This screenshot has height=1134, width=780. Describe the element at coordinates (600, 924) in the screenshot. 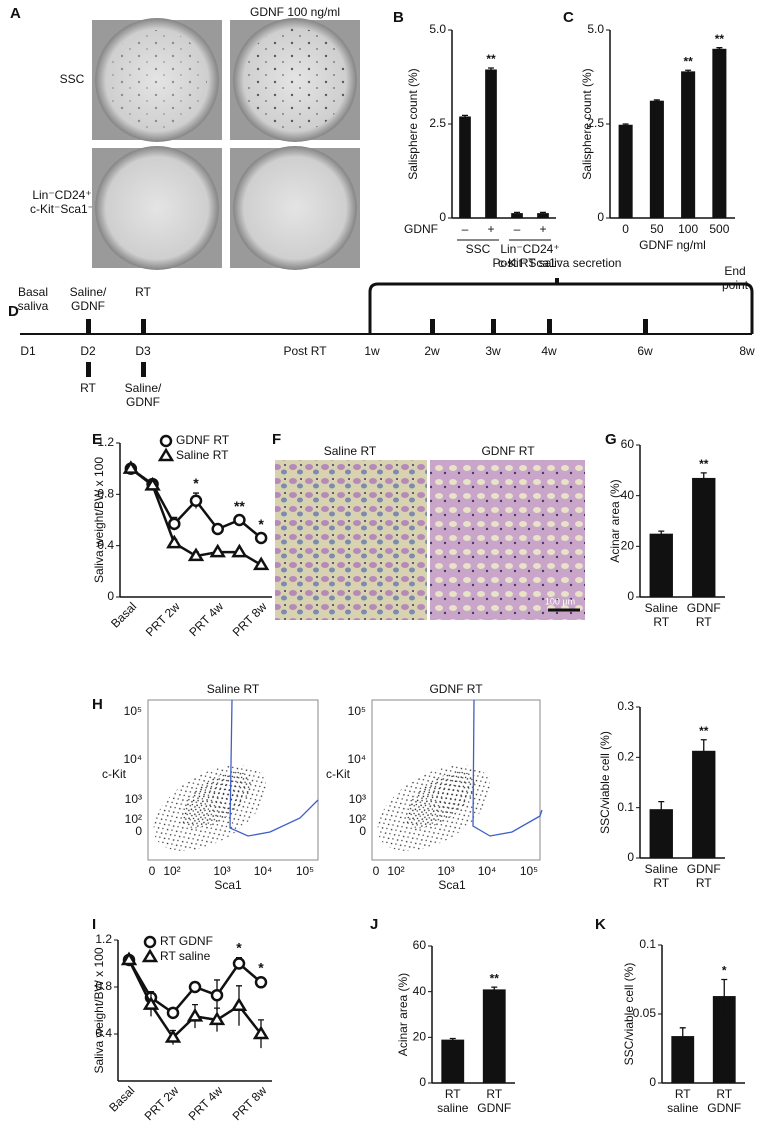

I see `panel-label: K` at that location.